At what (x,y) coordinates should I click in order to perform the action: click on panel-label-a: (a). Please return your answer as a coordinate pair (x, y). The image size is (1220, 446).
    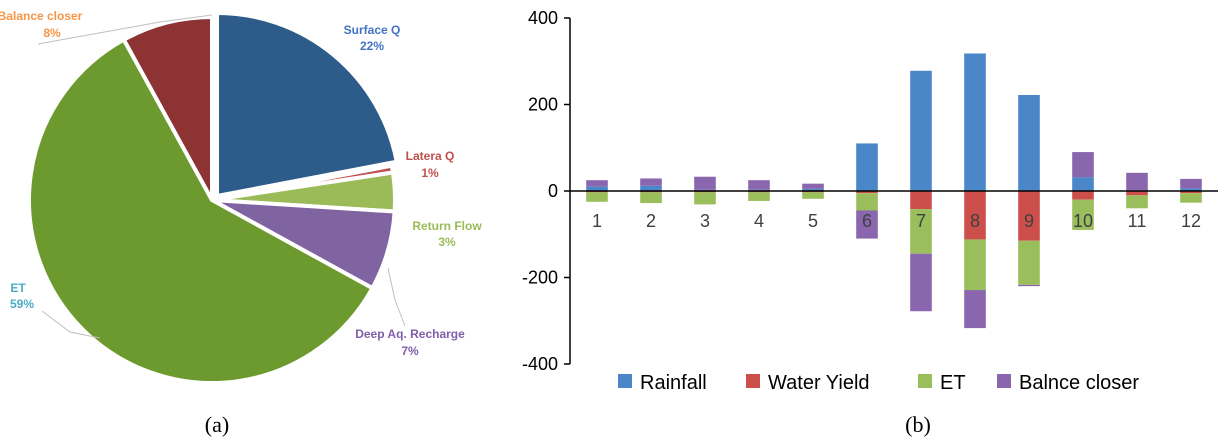
    Looking at the image, I should click on (217, 424).